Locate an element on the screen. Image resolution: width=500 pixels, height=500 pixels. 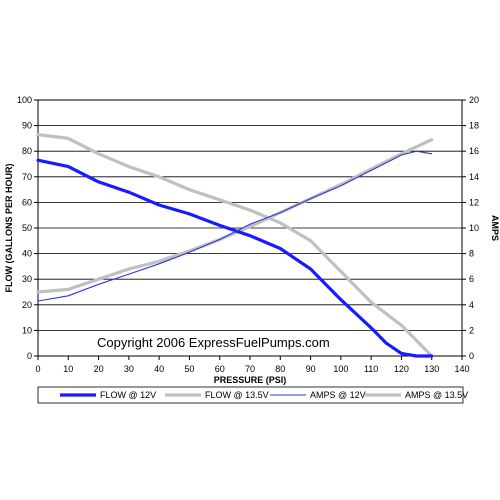
x-tick-label: 110 is located at coordinates (371, 369).